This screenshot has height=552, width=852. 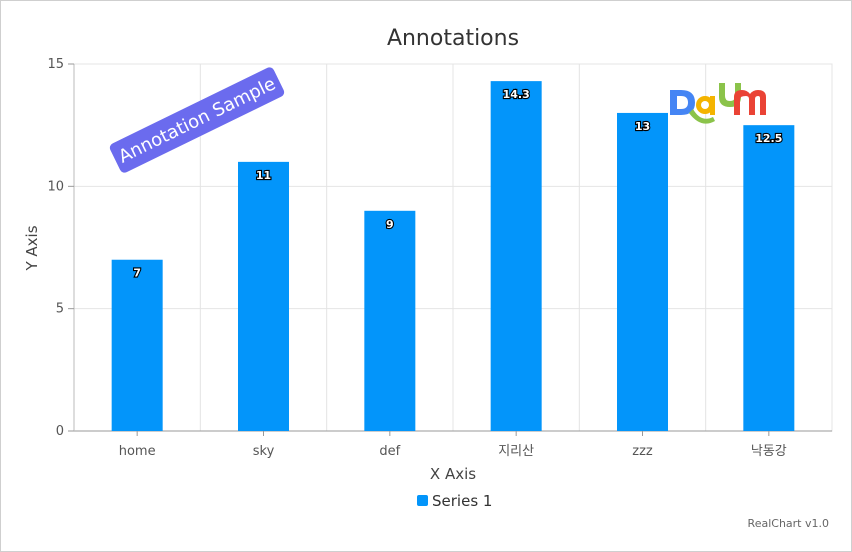 I want to click on legend-marker, so click(x=422, y=500).